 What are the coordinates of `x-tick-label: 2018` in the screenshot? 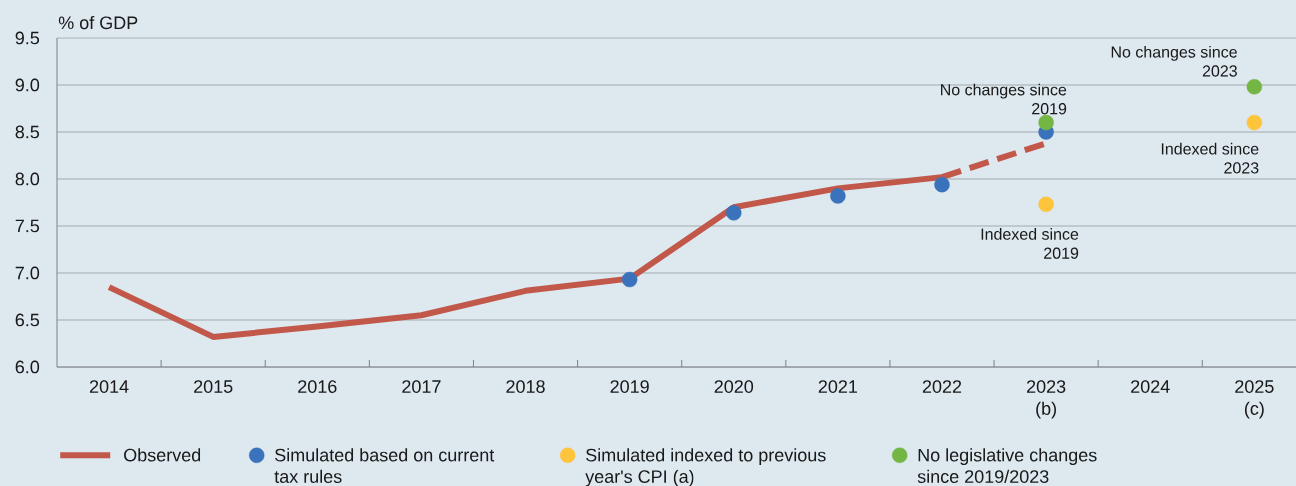 It's located at (525, 386).